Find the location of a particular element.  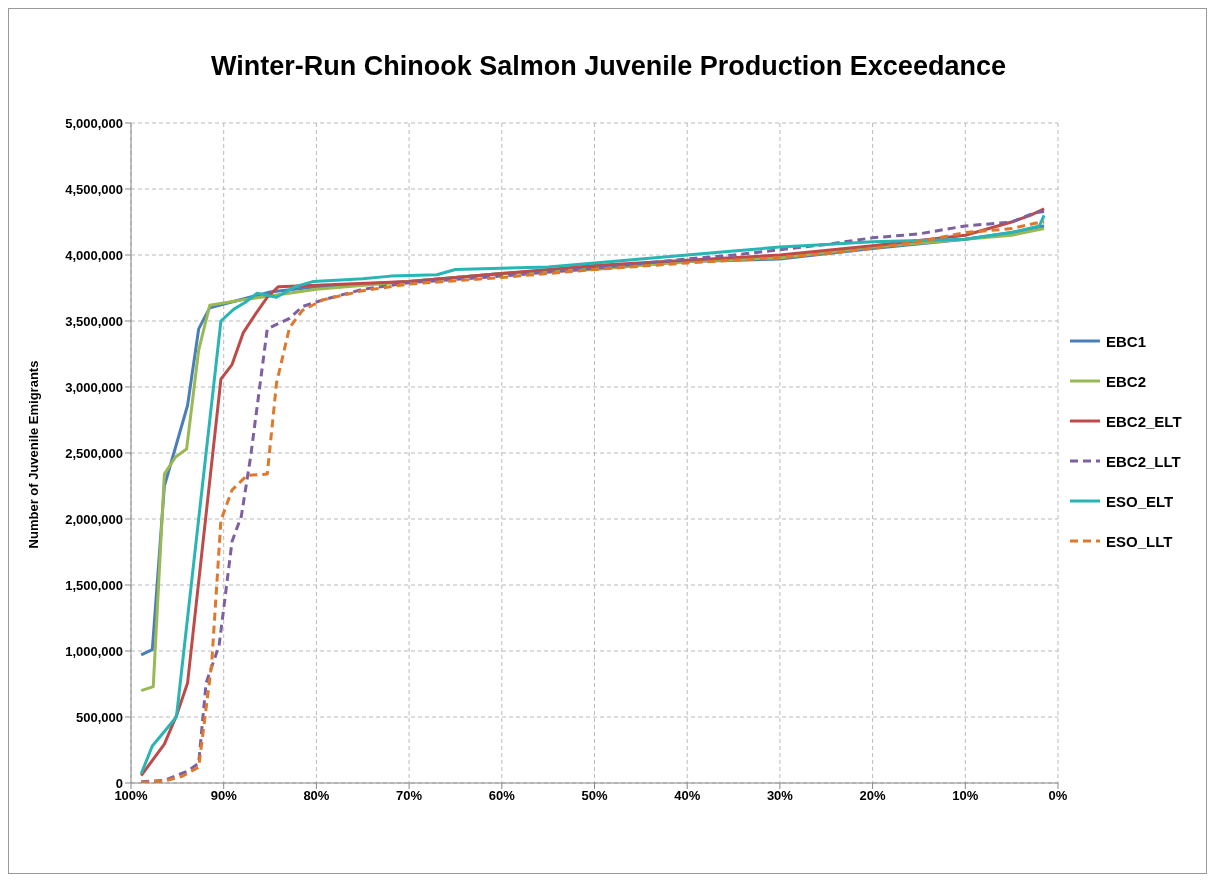

x-tick-label: 60% is located at coordinates (502, 796).